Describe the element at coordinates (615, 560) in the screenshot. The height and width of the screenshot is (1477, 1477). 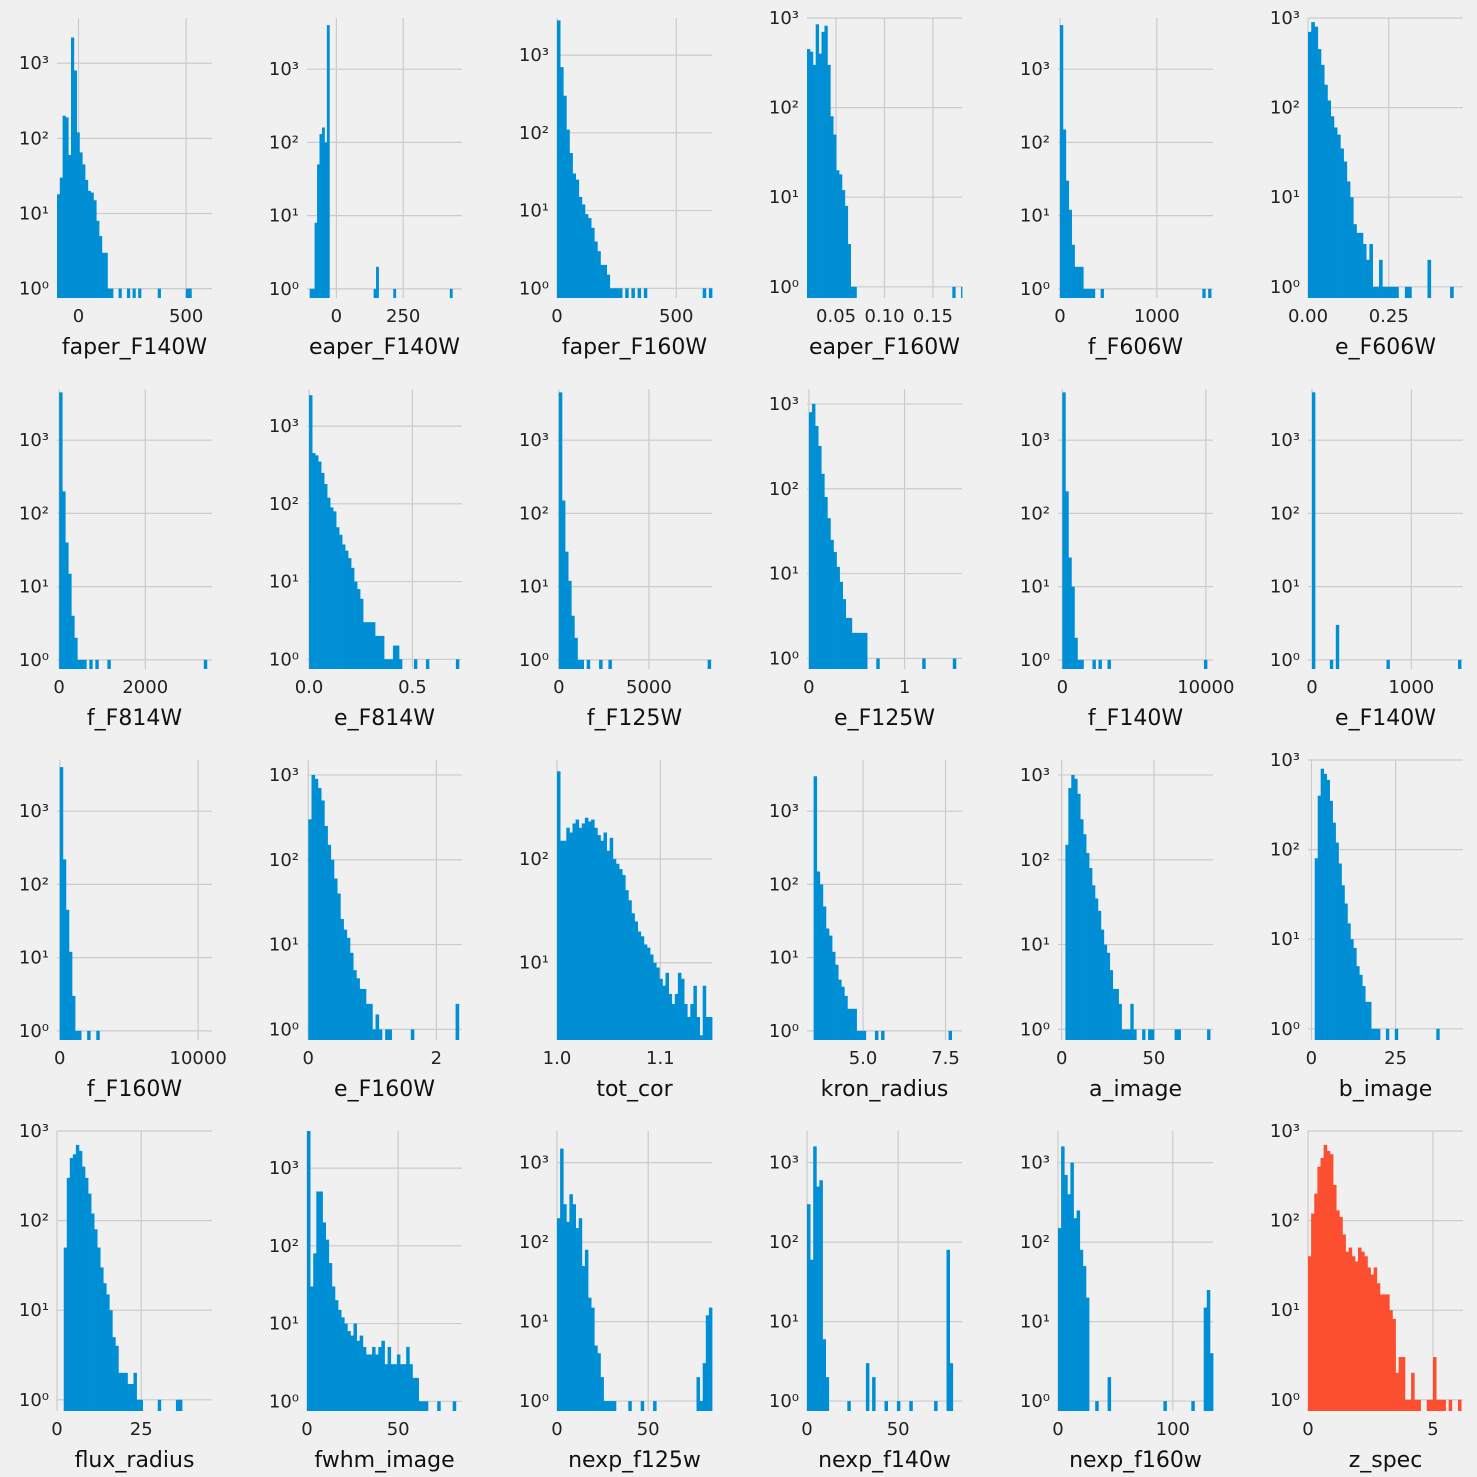
I see `histogram-f-f125w: 10⁰ 10¹ 10² 10³ 0 5000 f_F125W` at that location.